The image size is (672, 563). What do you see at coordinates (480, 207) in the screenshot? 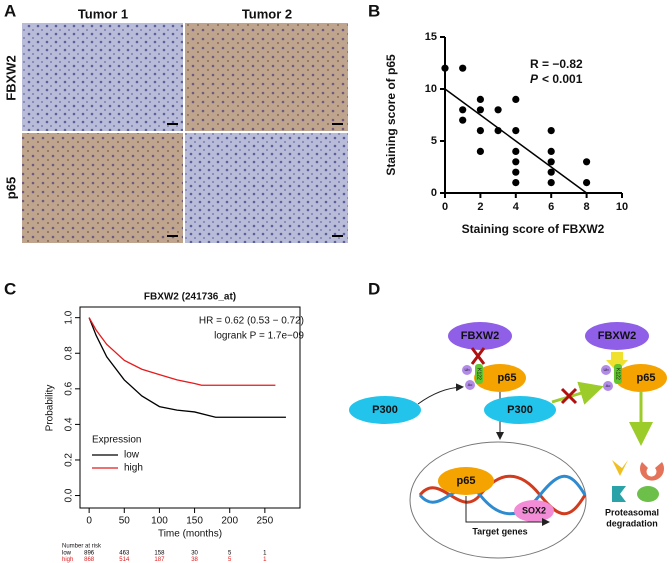
I see `x-tick-label: 2` at bounding box center [480, 207].